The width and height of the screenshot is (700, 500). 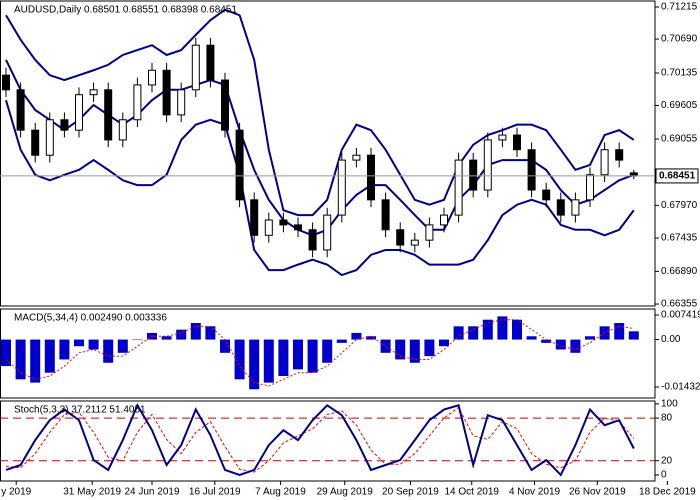 What do you see at coordinates (80, 410) in the screenshot?
I see `panel-title: Stoch(5,3,3) 37.2112 51.4051` at bounding box center [80, 410].